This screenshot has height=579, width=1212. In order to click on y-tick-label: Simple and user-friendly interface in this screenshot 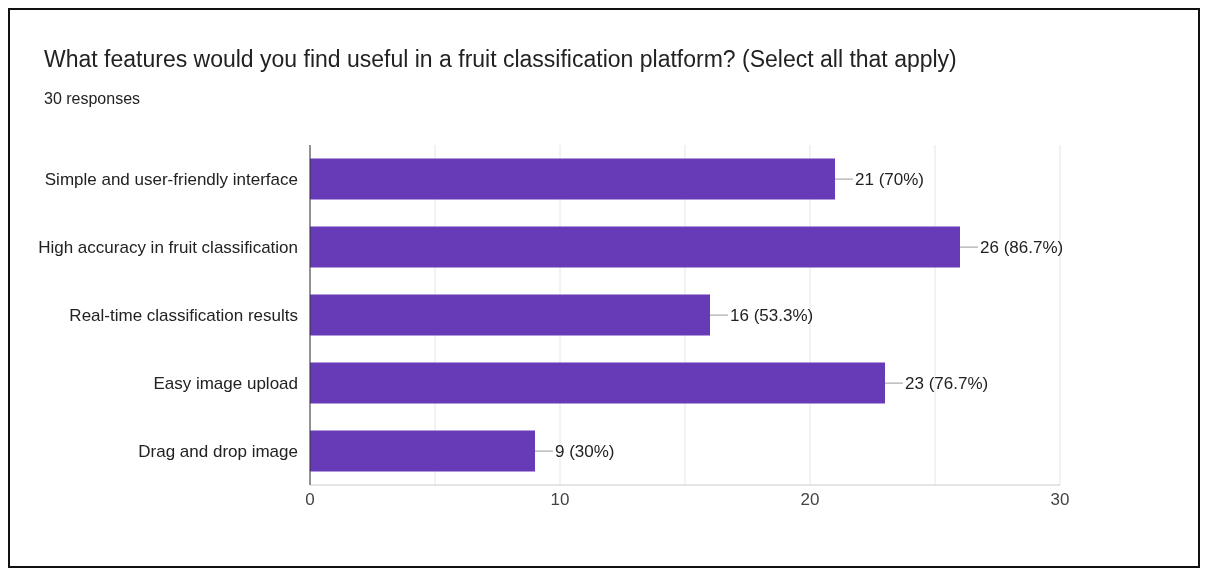, I will do `click(171, 180)`.